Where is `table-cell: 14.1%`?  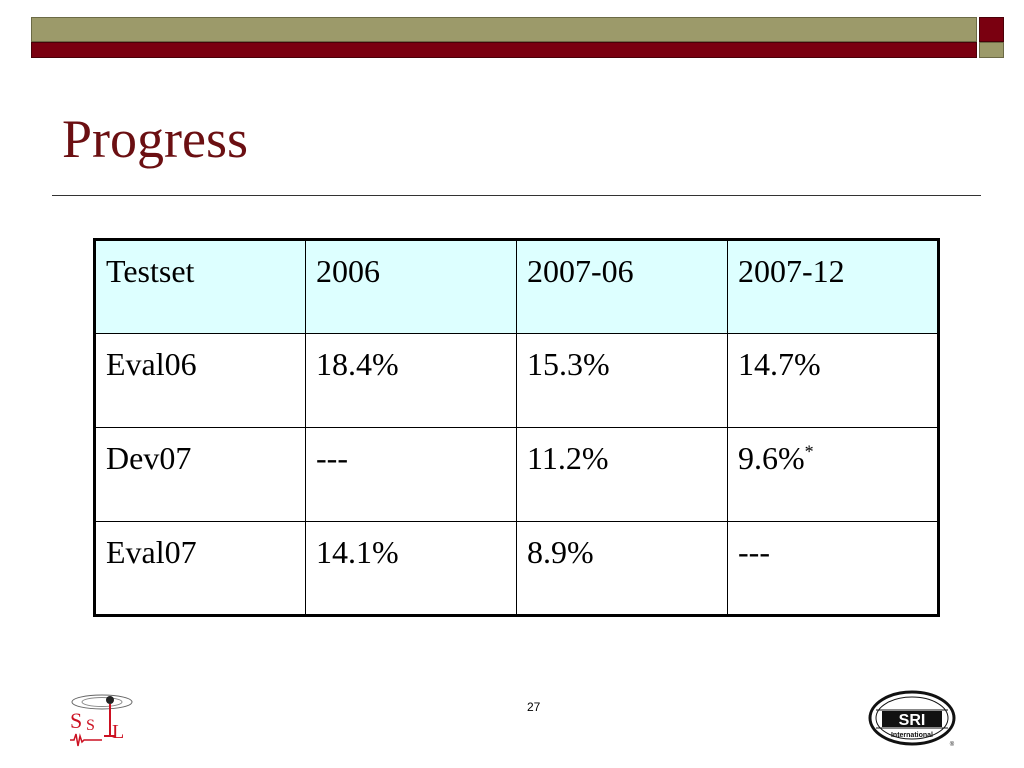 table-cell: 14.1% is located at coordinates (411, 568).